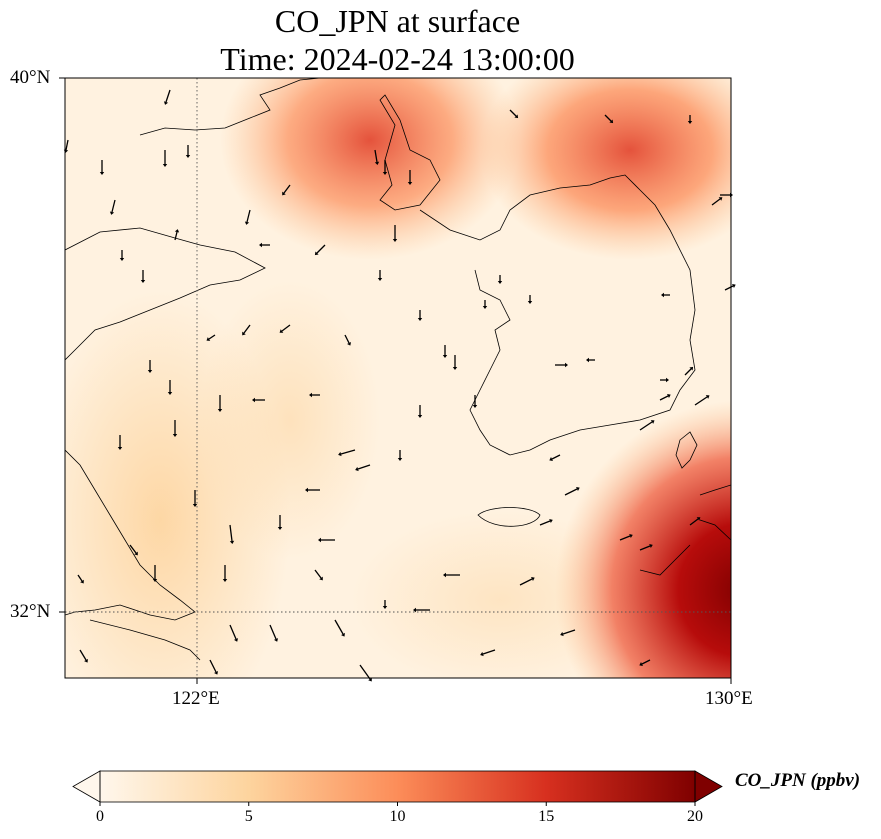 This screenshot has height=839, width=881. I want to click on lon-label-130e: 130°E, so click(729, 698).